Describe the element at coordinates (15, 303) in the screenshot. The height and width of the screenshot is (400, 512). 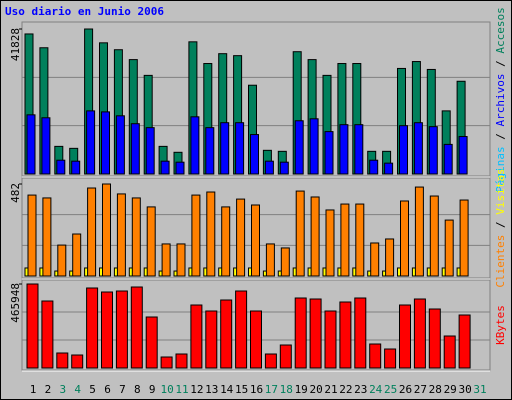
I see `y-tick-label: 465948` at that location.